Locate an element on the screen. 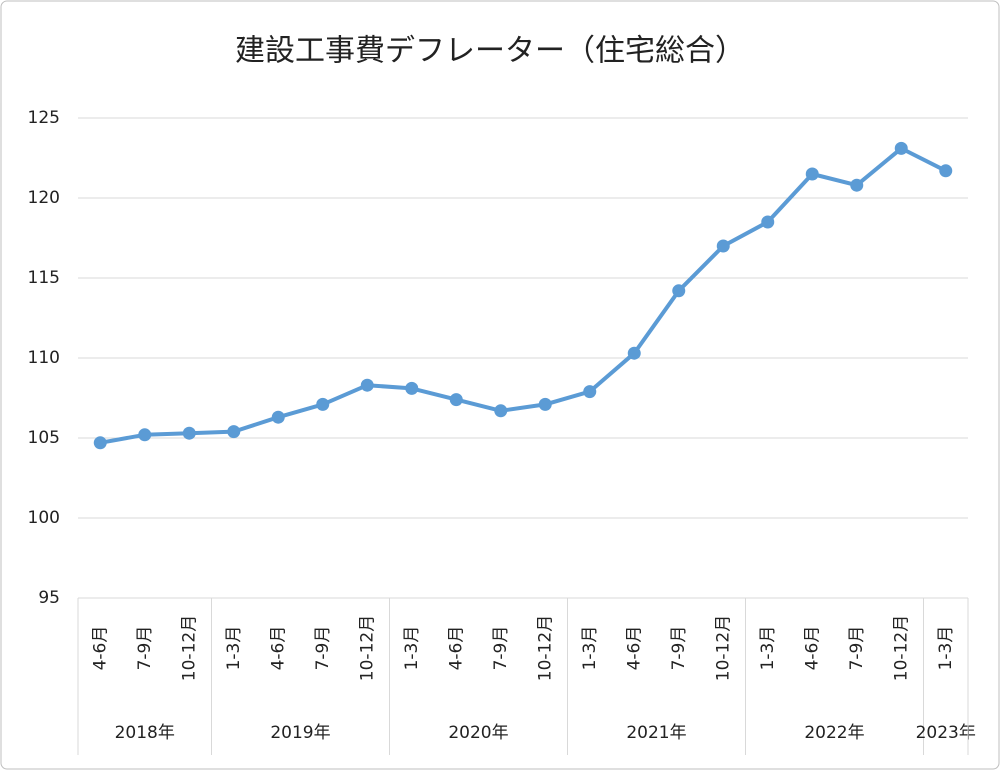 Image resolution: width=1000 pixels, height=774 pixels. y-tick-label: 115 is located at coordinates (44, 278).